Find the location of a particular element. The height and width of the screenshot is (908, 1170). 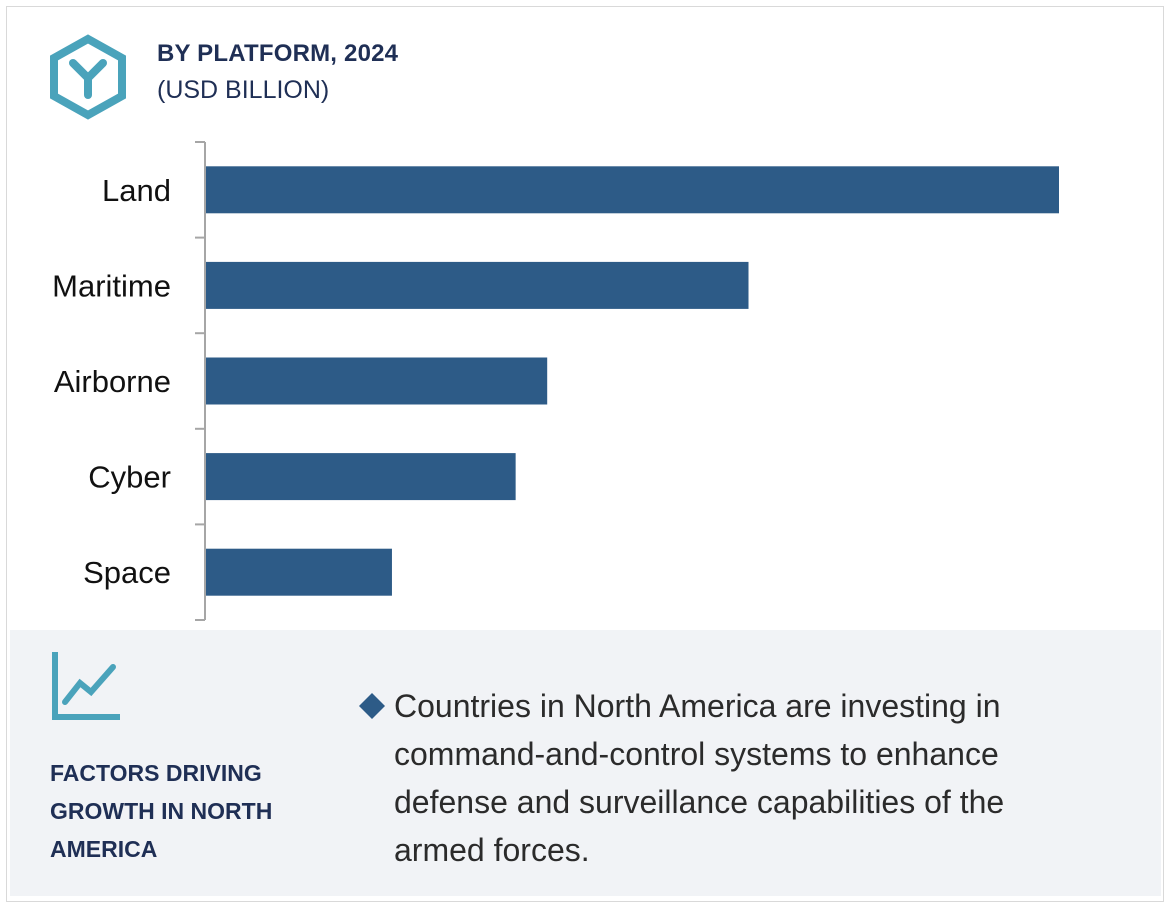

trend-chart-icon is located at coordinates (86, 686).